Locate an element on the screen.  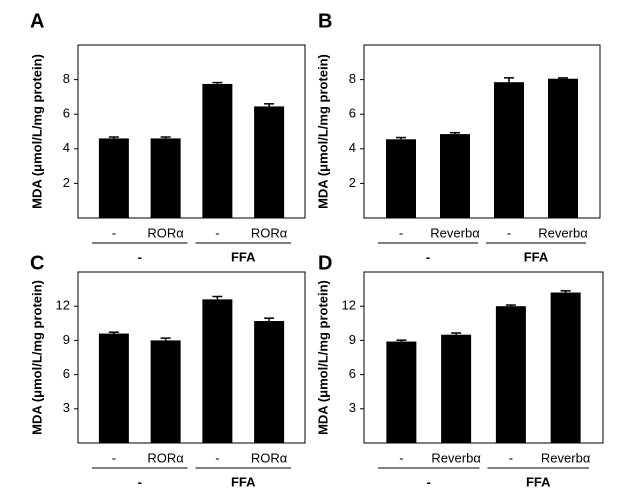
panel-label: C is located at coordinates (37, 263).